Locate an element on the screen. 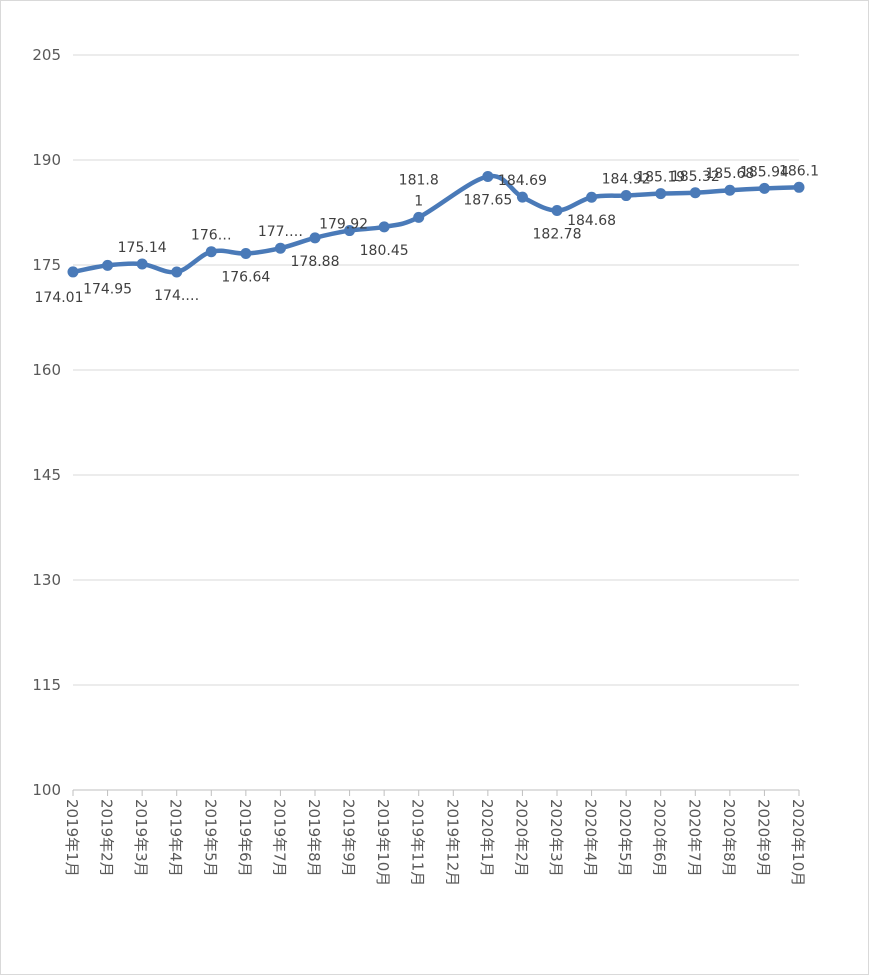 The image size is (869, 975). x-tick-label: 2019年4月 is located at coordinates (176, 838).